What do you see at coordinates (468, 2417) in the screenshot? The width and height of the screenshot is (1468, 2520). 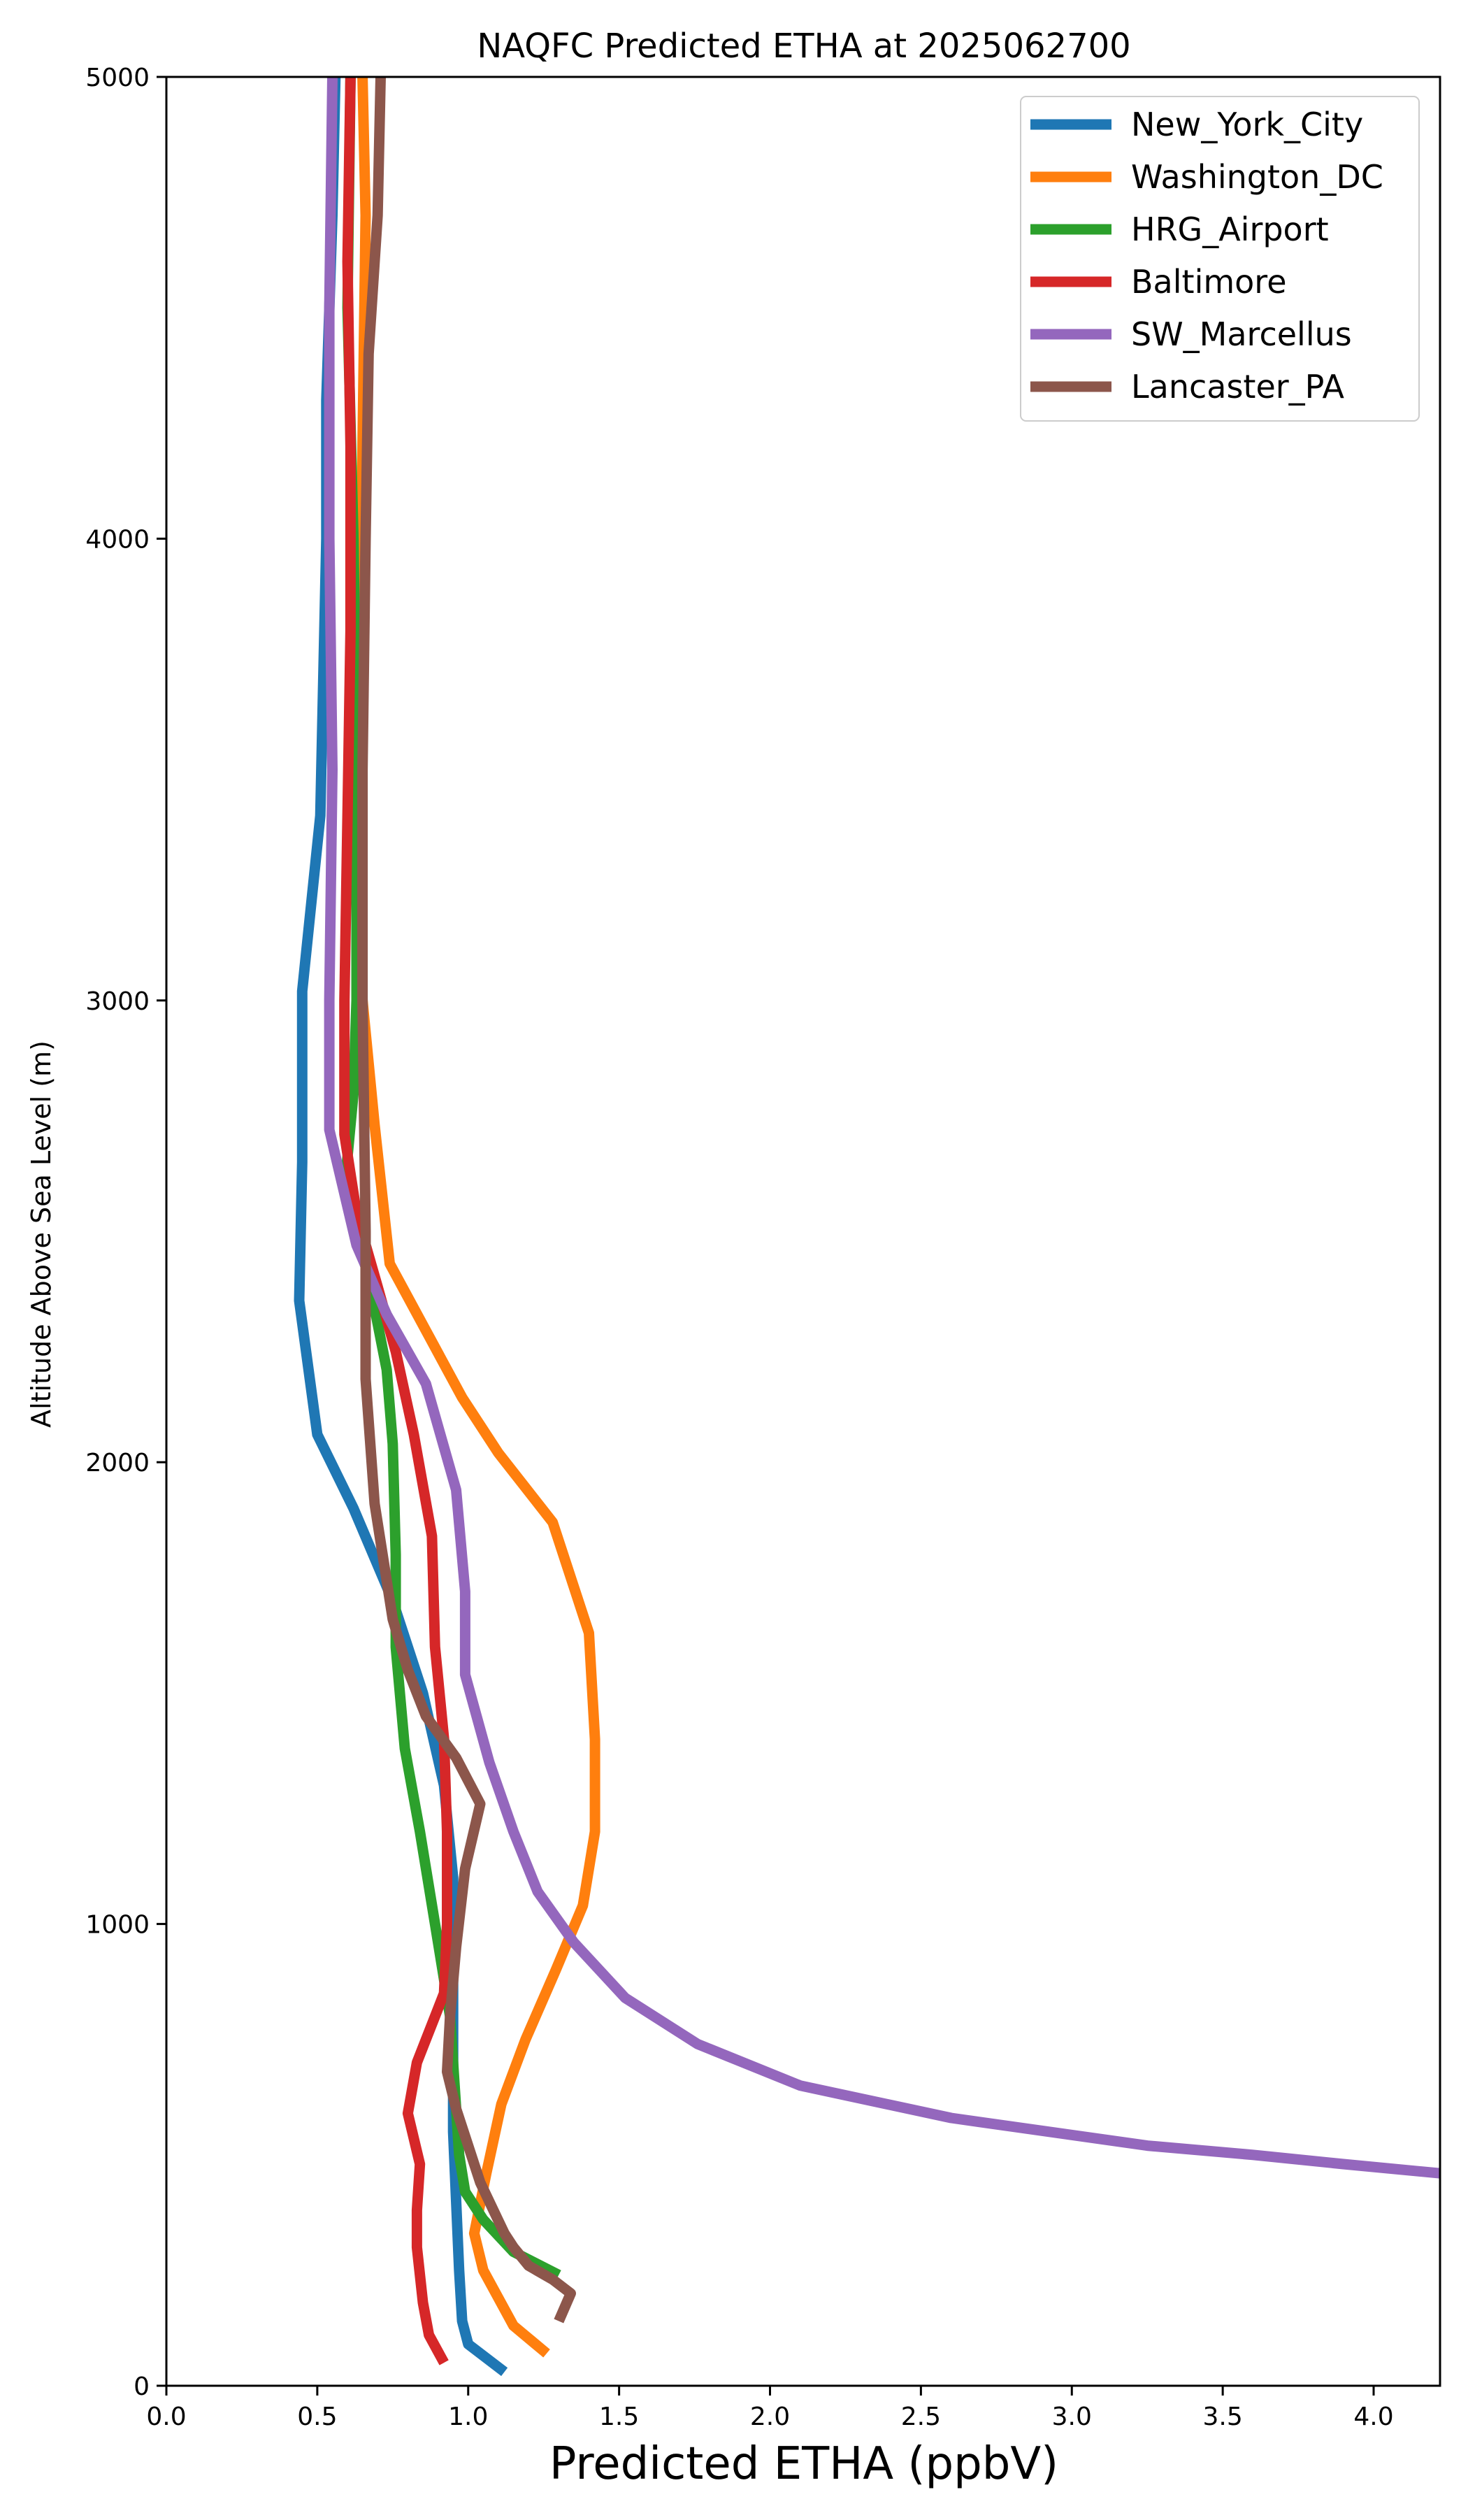 I see `x-tick-label: 1.0` at bounding box center [468, 2417].